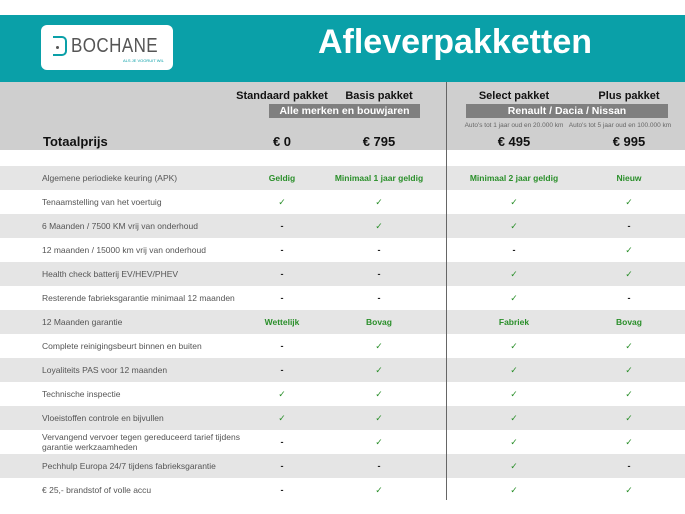  What do you see at coordinates (629, 141) in the screenshot?
I see `package-price: € 995` at bounding box center [629, 141].